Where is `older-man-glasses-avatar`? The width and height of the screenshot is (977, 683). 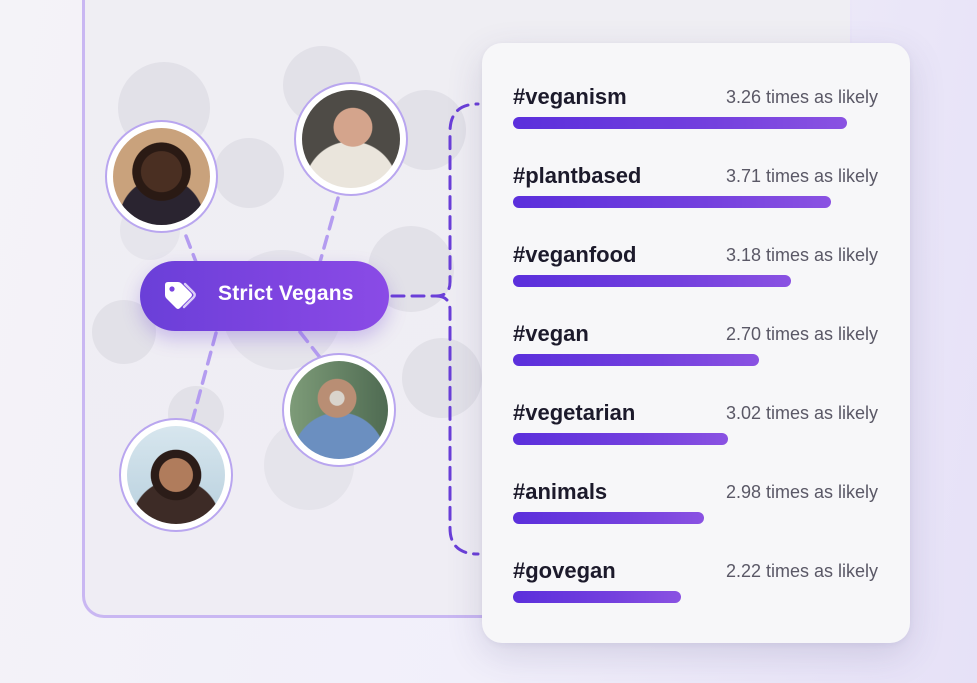 older-man-glasses-avatar is located at coordinates (339, 410).